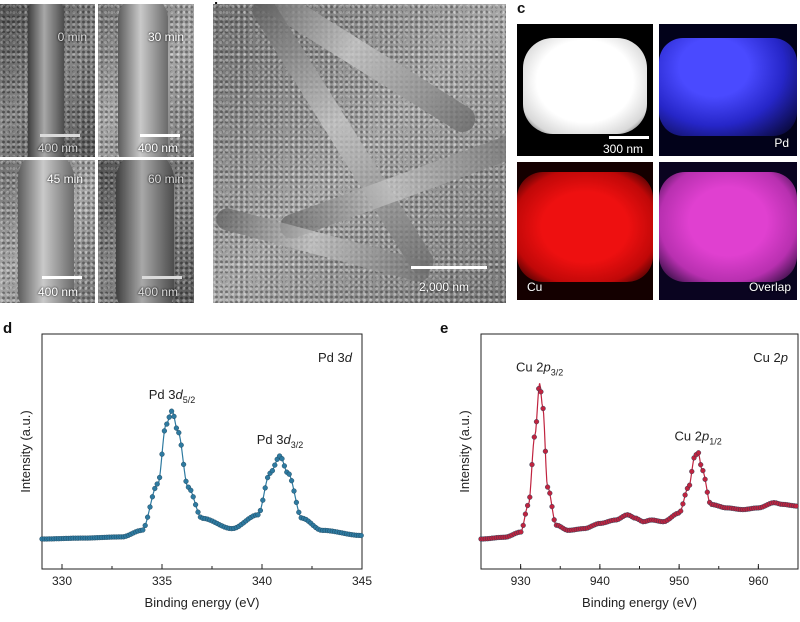 The image size is (800, 622). What do you see at coordinates (585, 231) in the screenshot?
I see `cu-map: Cu` at bounding box center [585, 231].